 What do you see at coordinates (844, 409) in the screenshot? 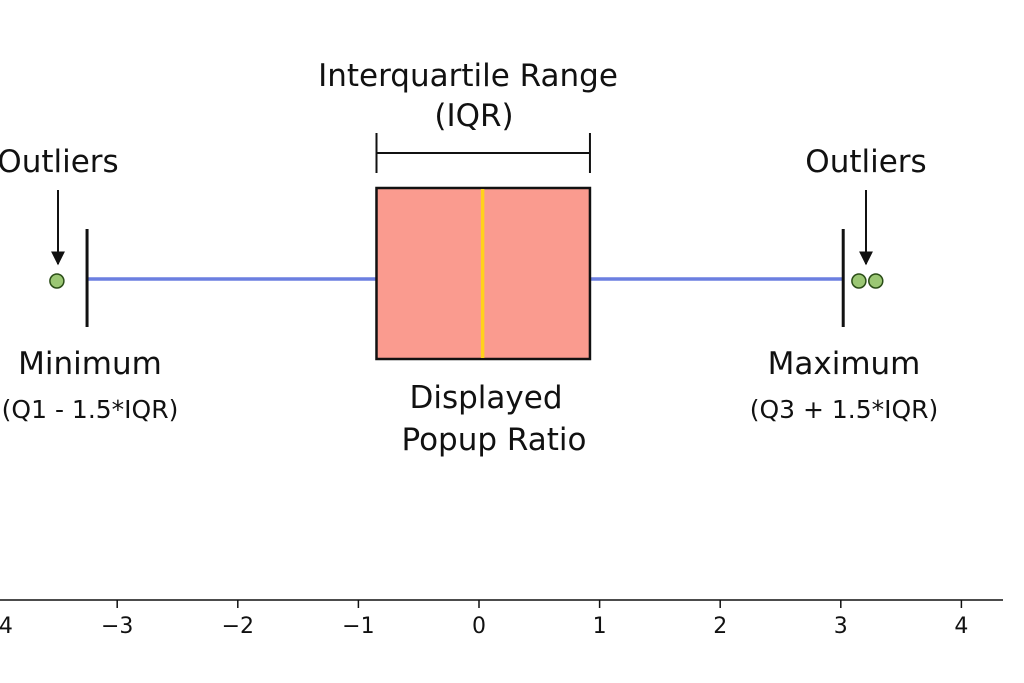
I see `maximum-formula-label: (Q3 + 1.5*IQR)` at bounding box center [844, 409].